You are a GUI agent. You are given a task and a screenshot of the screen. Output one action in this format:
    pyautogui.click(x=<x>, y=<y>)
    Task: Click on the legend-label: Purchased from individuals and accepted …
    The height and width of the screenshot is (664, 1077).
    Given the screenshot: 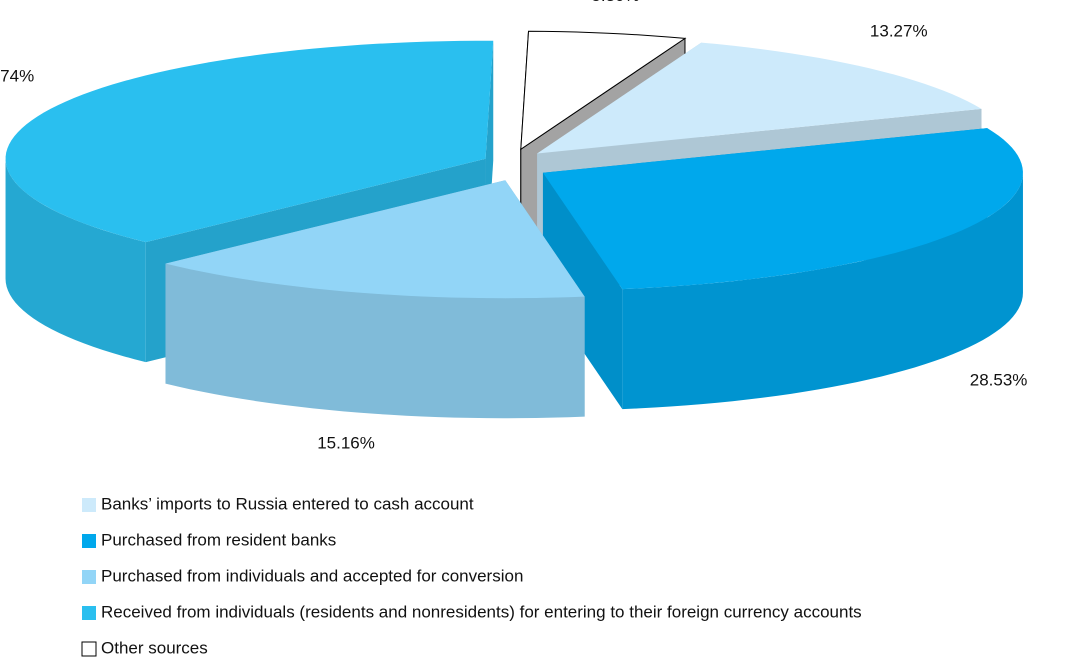 What is the action you would take?
    pyautogui.click(x=312, y=575)
    